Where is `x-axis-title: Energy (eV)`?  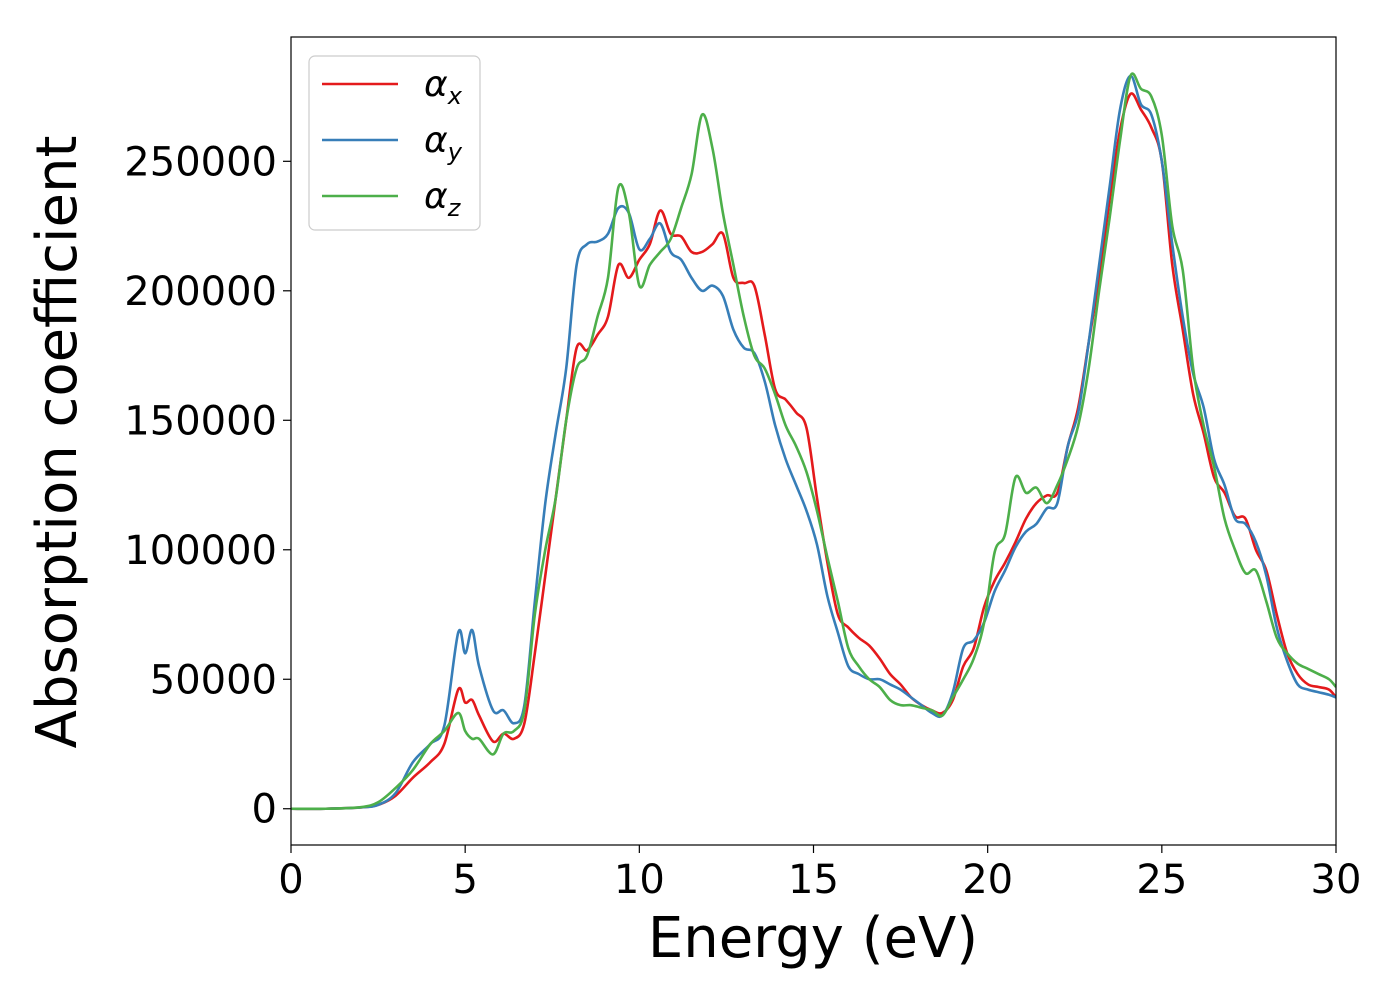 x-axis-title: Energy (eV) is located at coordinates (813, 938).